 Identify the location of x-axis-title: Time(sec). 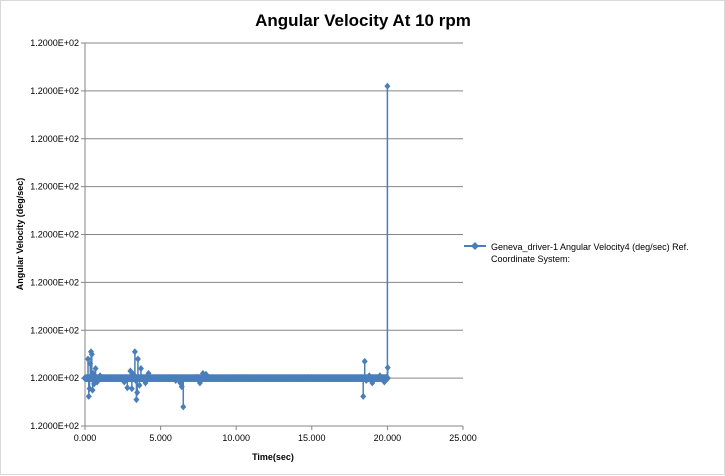
(273, 457).